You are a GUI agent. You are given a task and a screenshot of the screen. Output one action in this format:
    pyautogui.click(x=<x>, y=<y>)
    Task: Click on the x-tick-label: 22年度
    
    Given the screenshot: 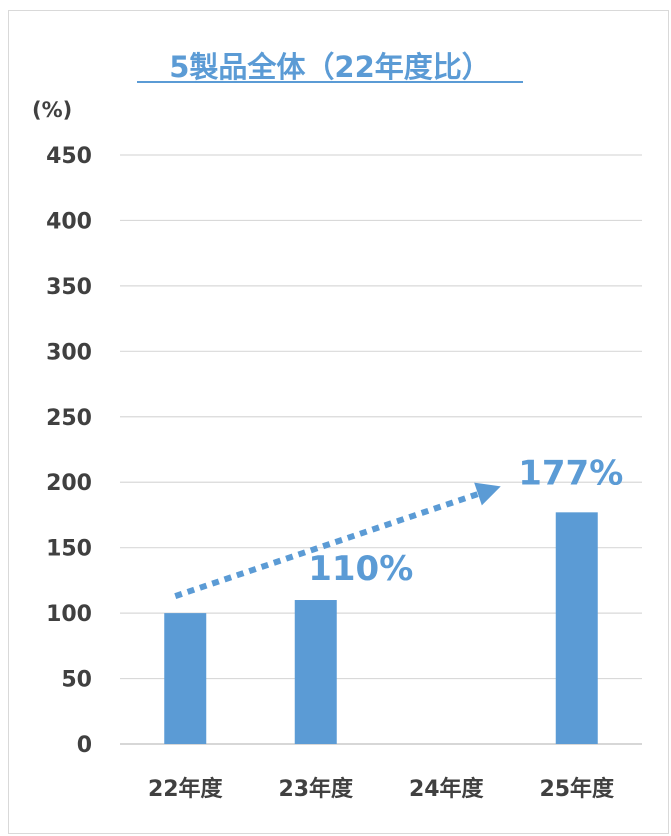 What is the action you would take?
    pyautogui.click(x=186, y=789)
    